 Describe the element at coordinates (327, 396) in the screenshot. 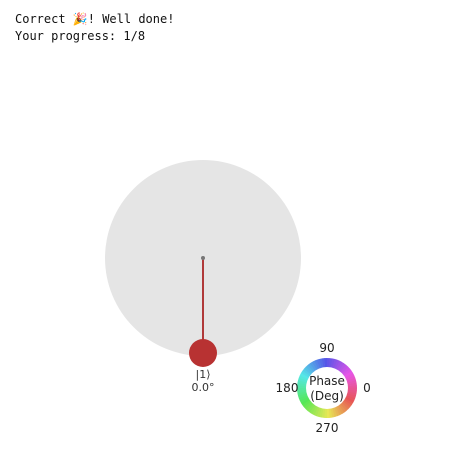

I see `phase-wheel-subtitle: (Deg)` at that location.